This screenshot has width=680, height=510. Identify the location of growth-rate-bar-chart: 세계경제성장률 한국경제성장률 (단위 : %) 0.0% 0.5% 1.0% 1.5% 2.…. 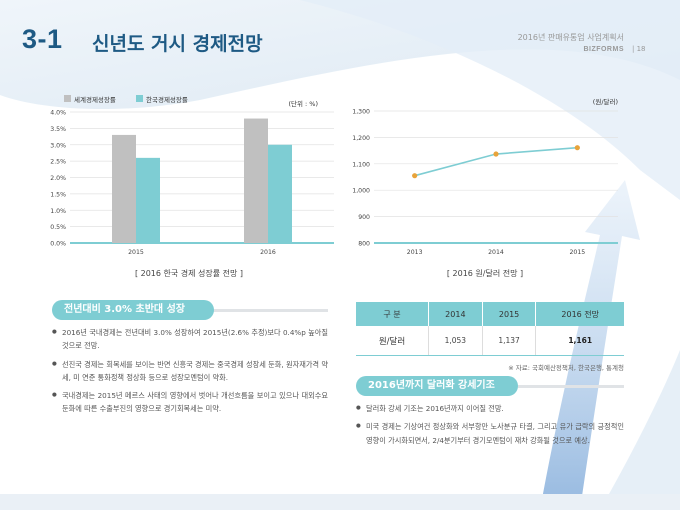
(192, 175).